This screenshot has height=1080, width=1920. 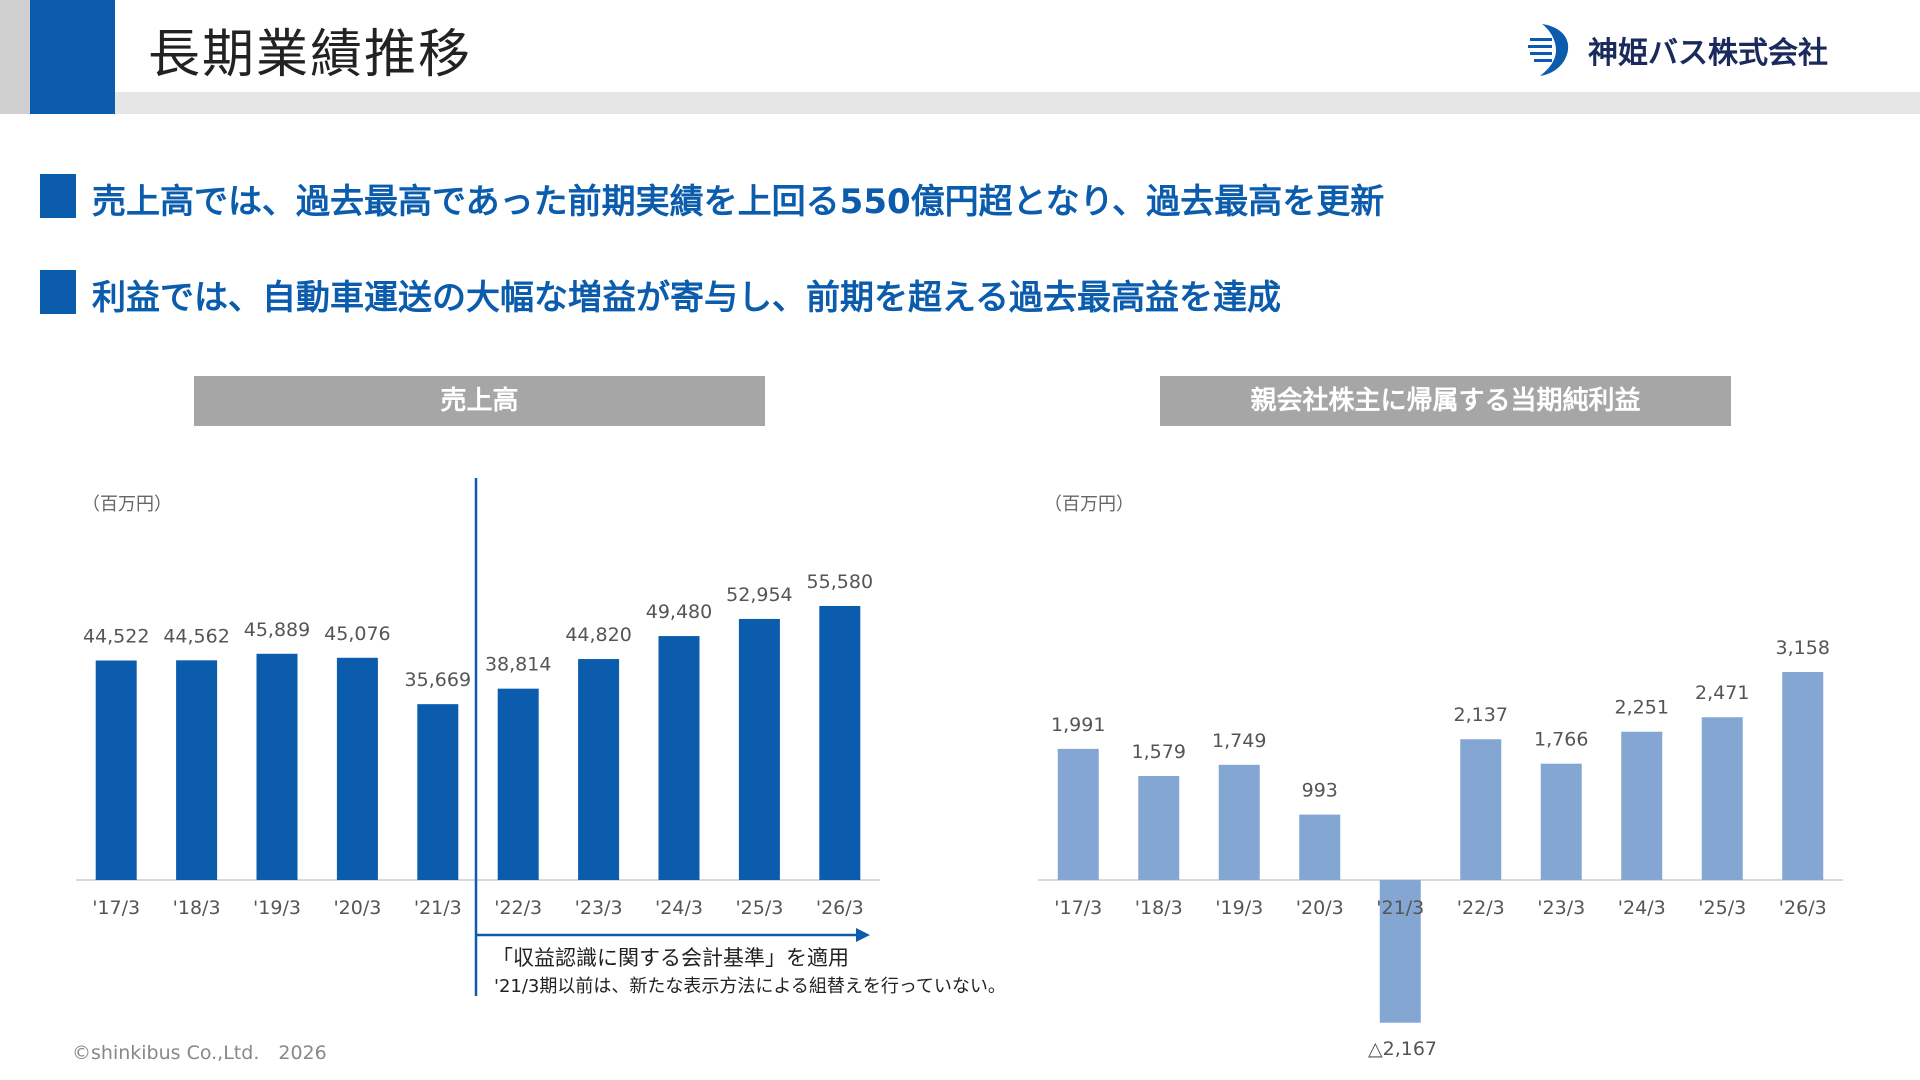 What do you see at coordinates (1803, 648) in the screenshot?
I see `data-label: 3,158` at bounding box center [1803, 648].